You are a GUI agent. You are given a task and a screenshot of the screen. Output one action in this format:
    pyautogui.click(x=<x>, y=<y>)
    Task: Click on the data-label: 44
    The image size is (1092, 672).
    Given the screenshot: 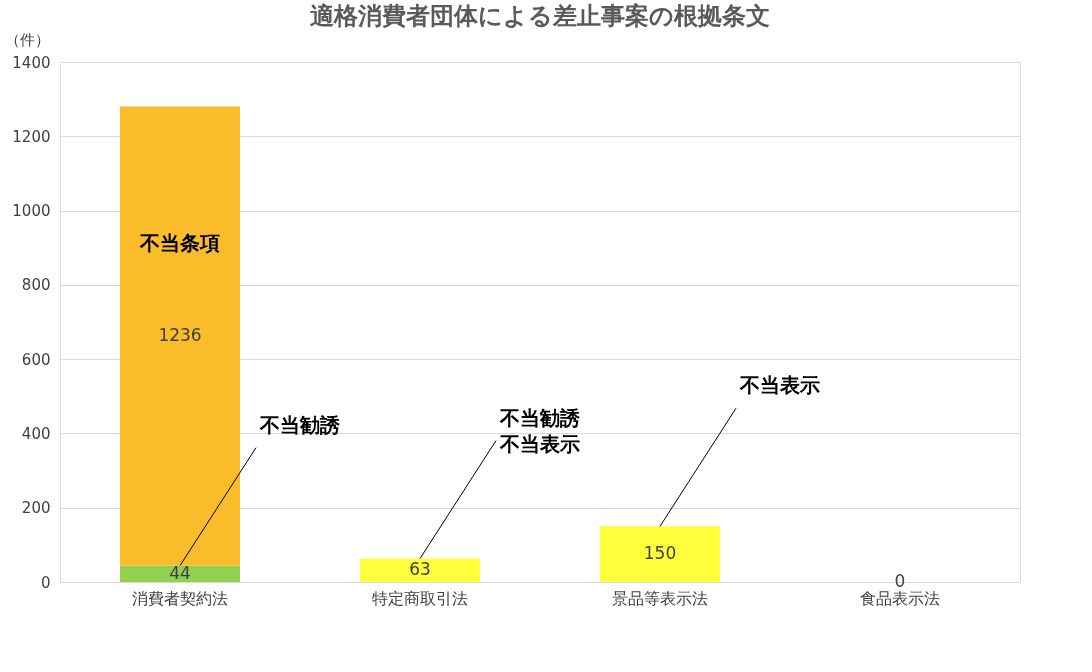 What is the action you would take?
    pyautogui.click(x=180, y=572)
    